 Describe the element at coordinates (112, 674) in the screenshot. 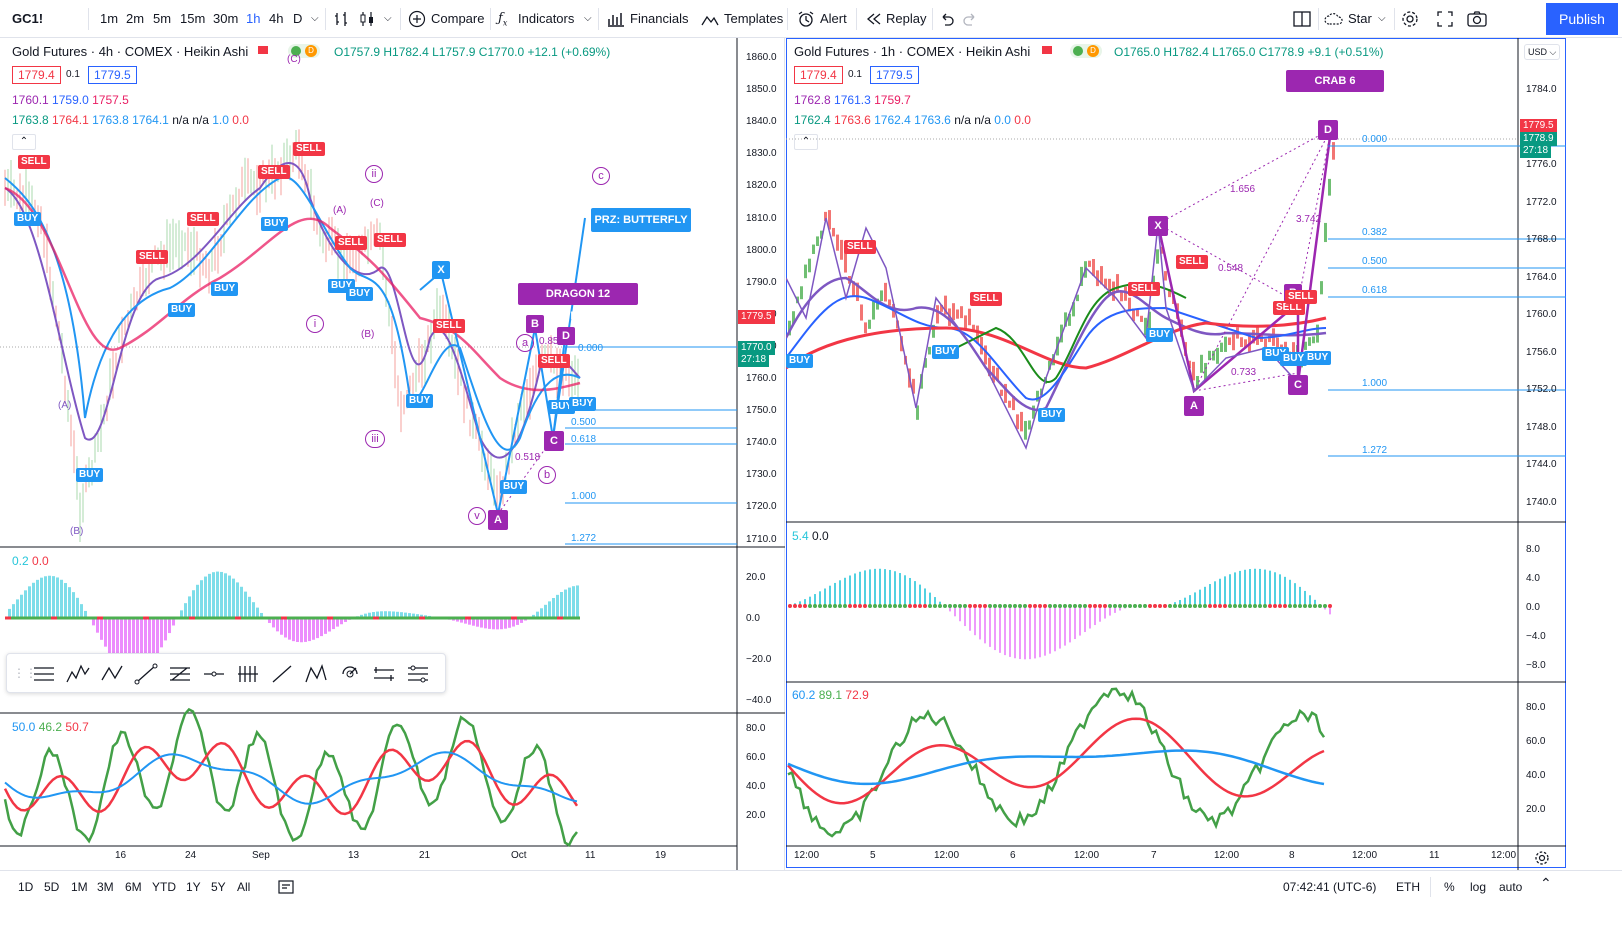

I see `abc-wave-icon` at that location.